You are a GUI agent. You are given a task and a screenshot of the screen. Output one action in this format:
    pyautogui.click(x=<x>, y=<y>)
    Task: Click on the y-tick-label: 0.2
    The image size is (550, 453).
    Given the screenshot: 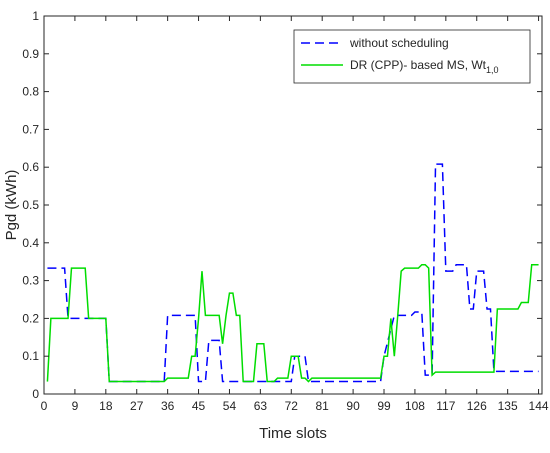 What is the action you would take?
    pyautogui.click(x=30, y=318)
    